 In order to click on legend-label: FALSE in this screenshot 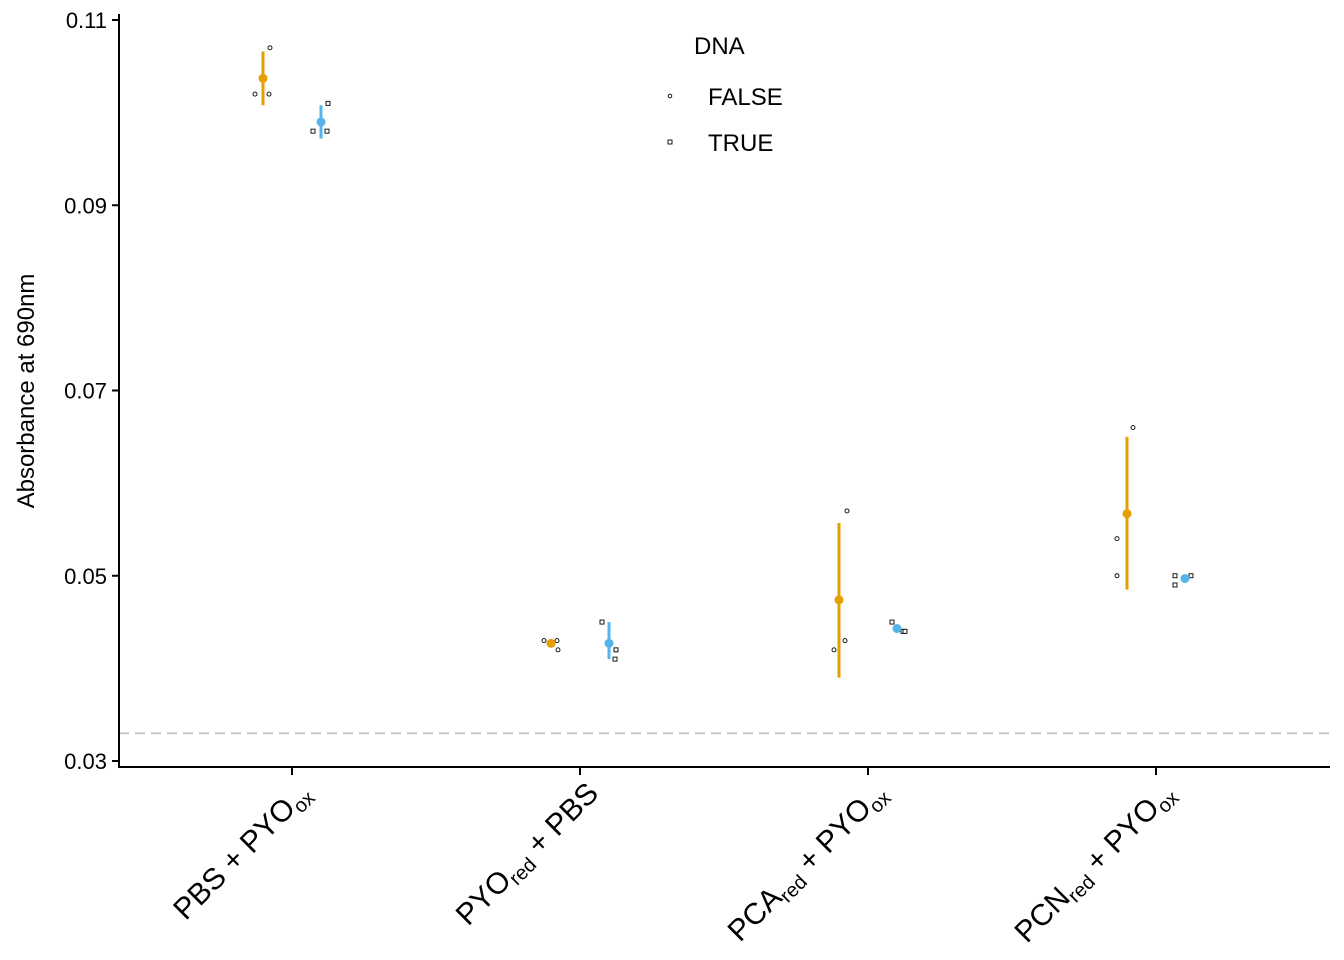, I will do `click(745, 97)`.